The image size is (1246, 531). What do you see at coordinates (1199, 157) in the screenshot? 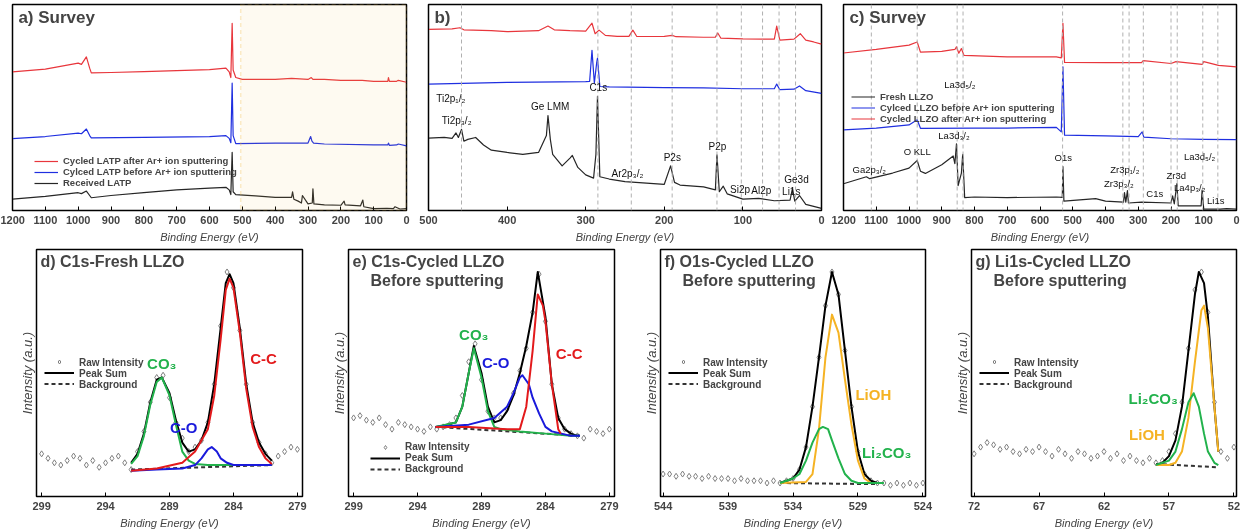
I see `ref-line-label: La3d₅/₂` at bounding box center [1199, 157].